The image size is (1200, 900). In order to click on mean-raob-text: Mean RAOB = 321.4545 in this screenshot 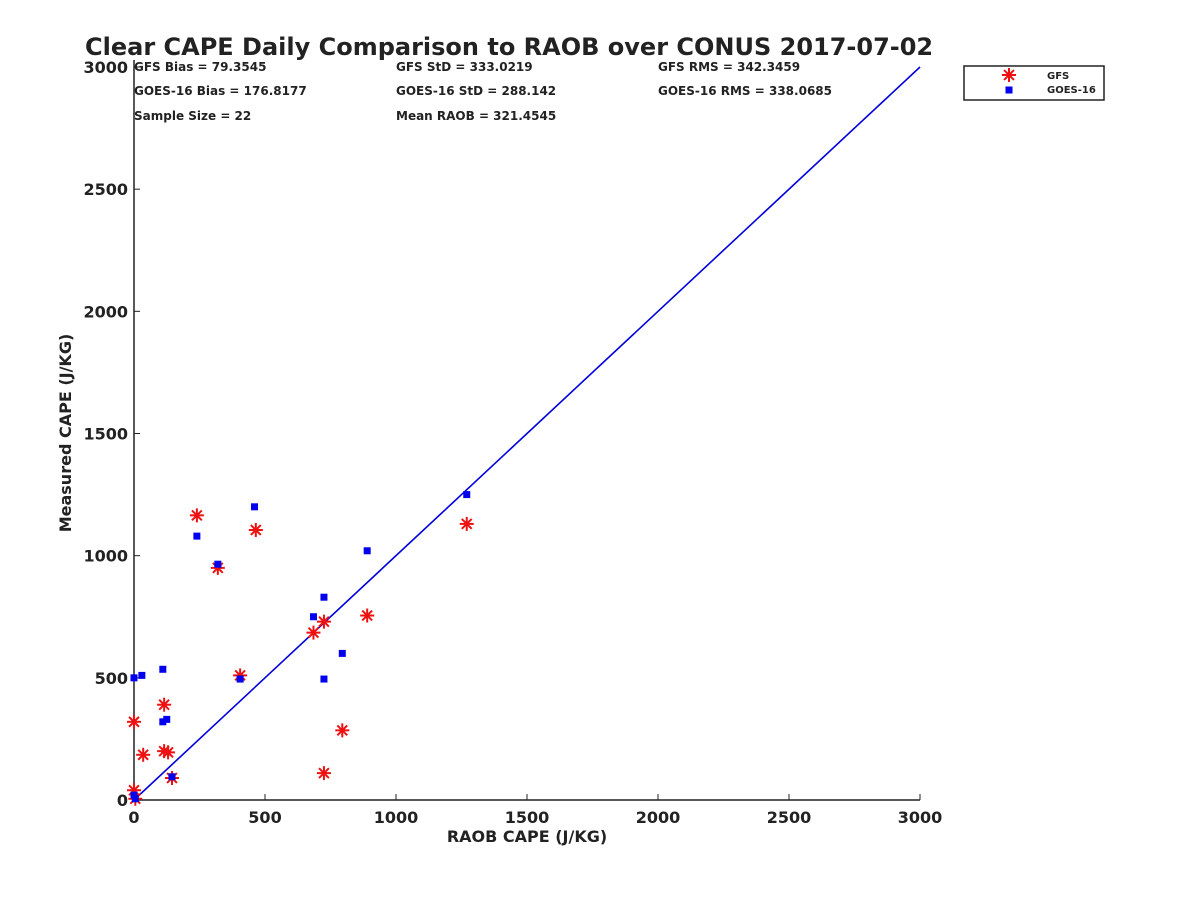, I will do `click(476, 116)`.